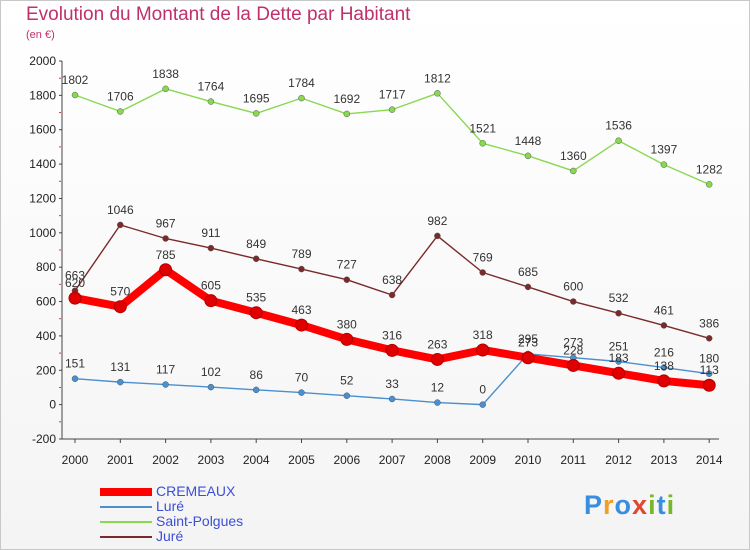 The height and width of the screenshot is (550, 750). What do you see at coordinates (528, 339) in the screenshot?
I see `data-label-lure: 295` at bounding box center [528, 339].